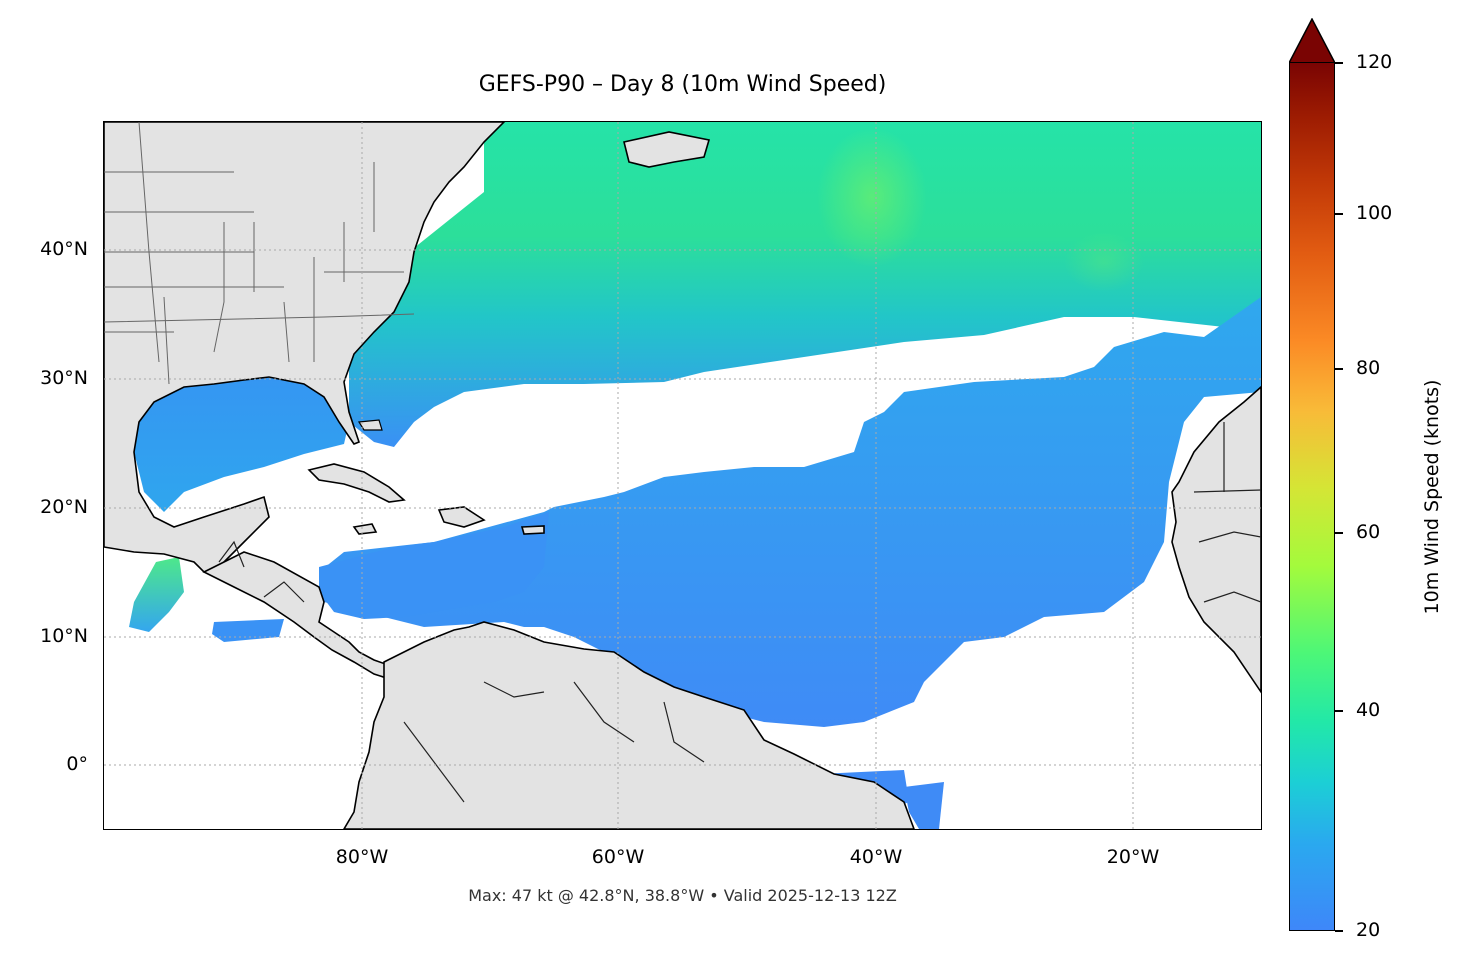  I want to click on lat-tick-0: 0°, so click(77, 764).